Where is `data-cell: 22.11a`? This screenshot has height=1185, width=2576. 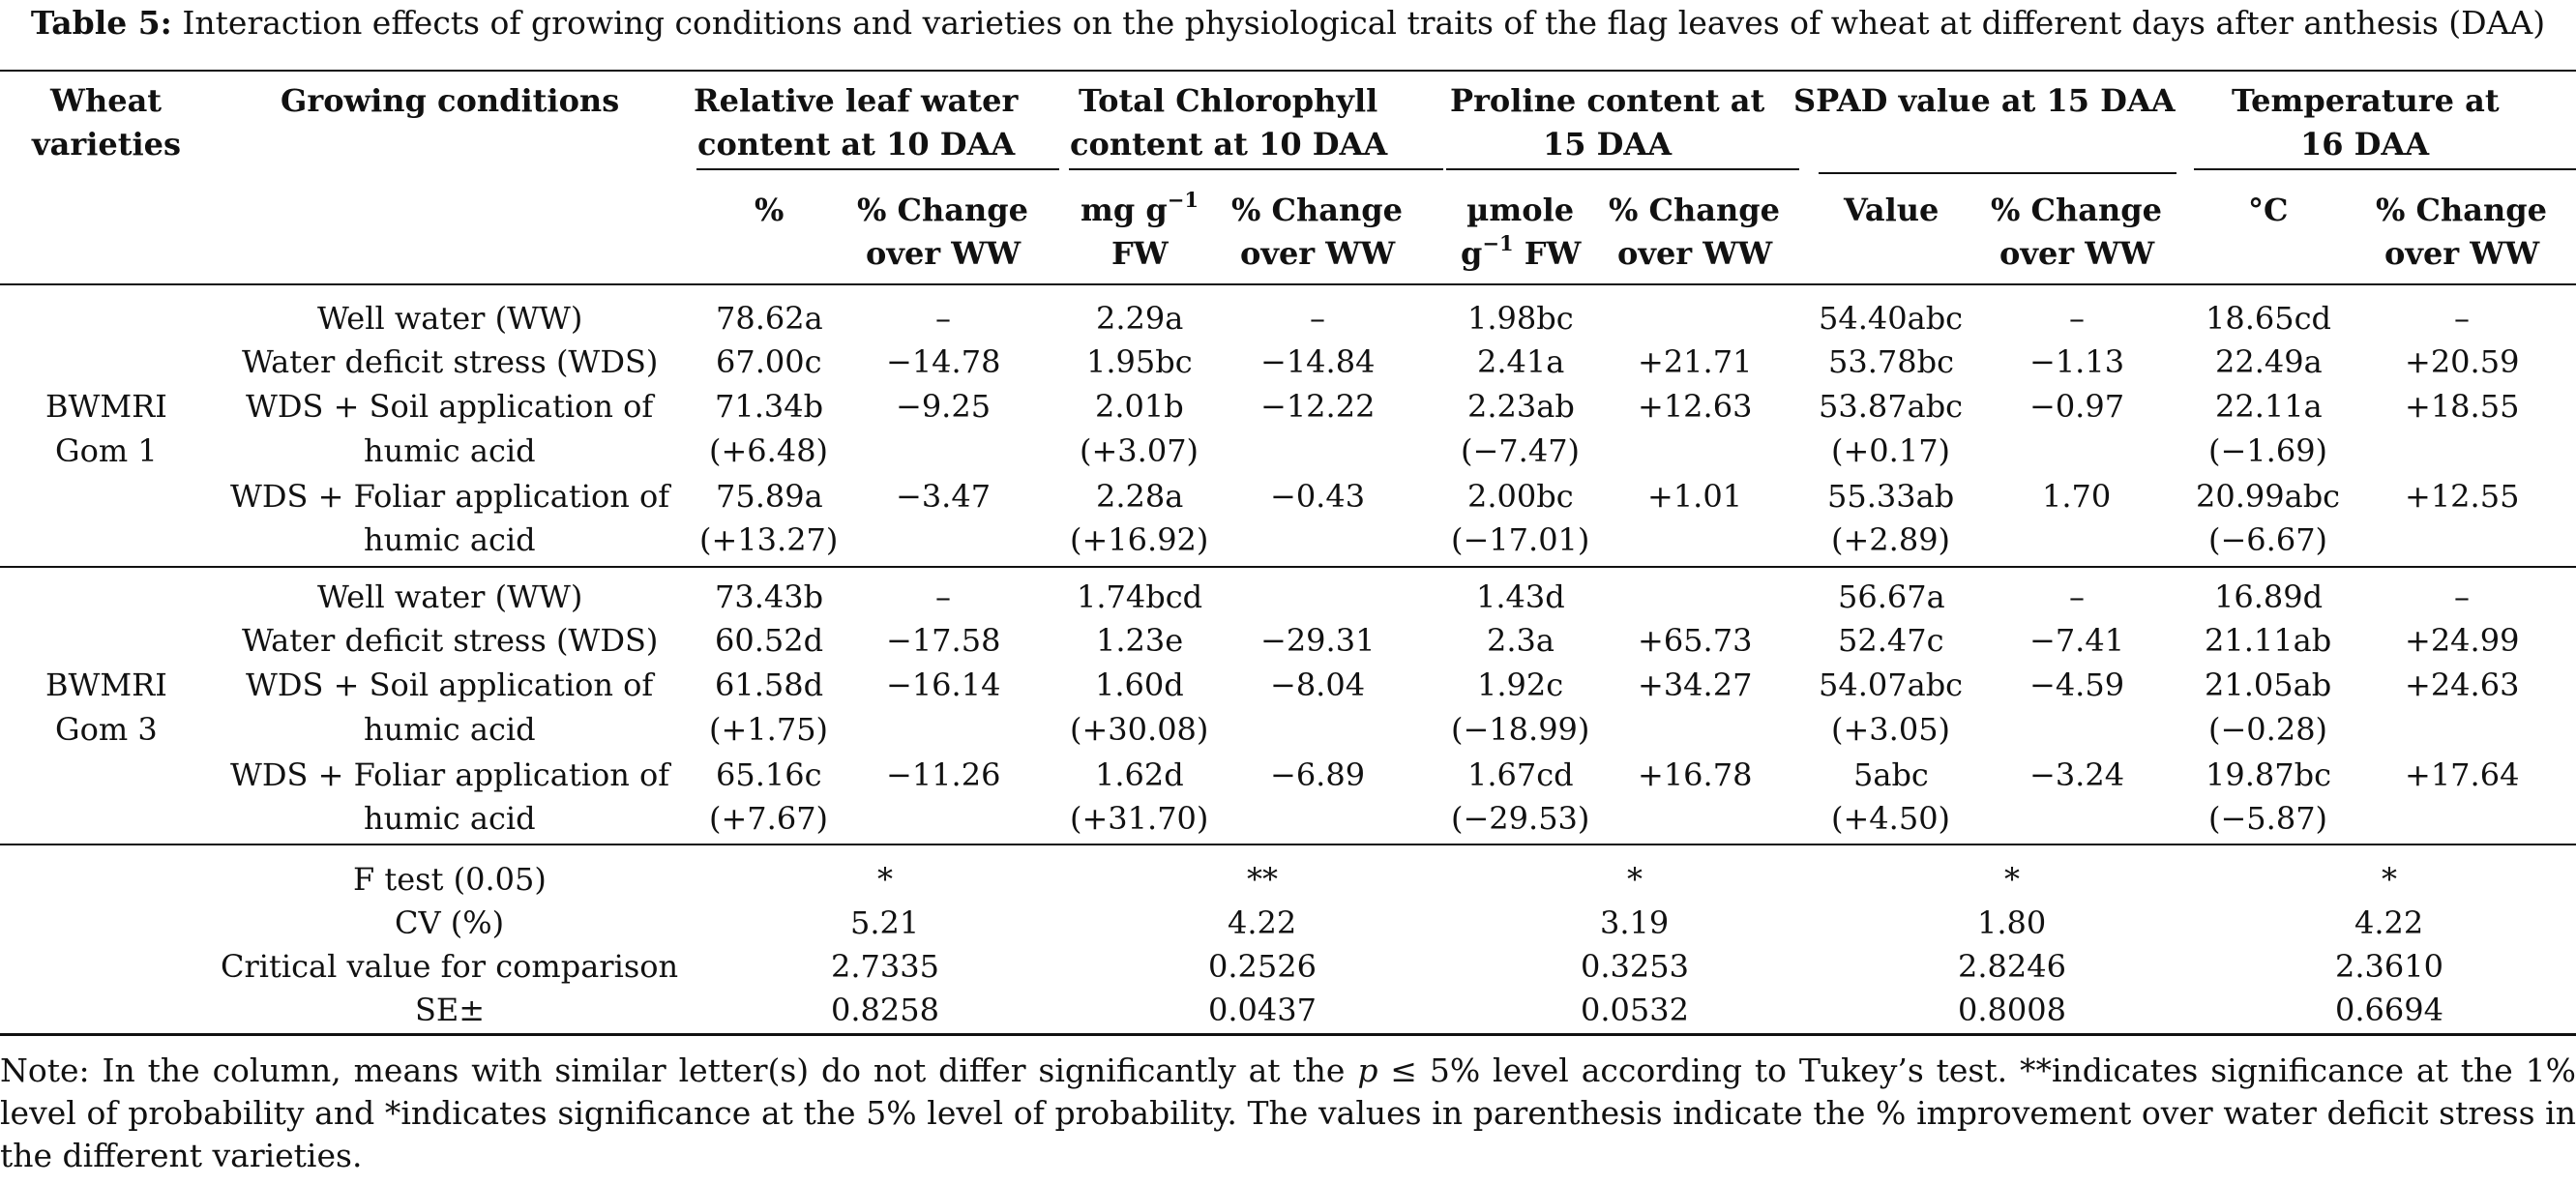 data-cell: 22.11a is located at coordinates (2269, 406).